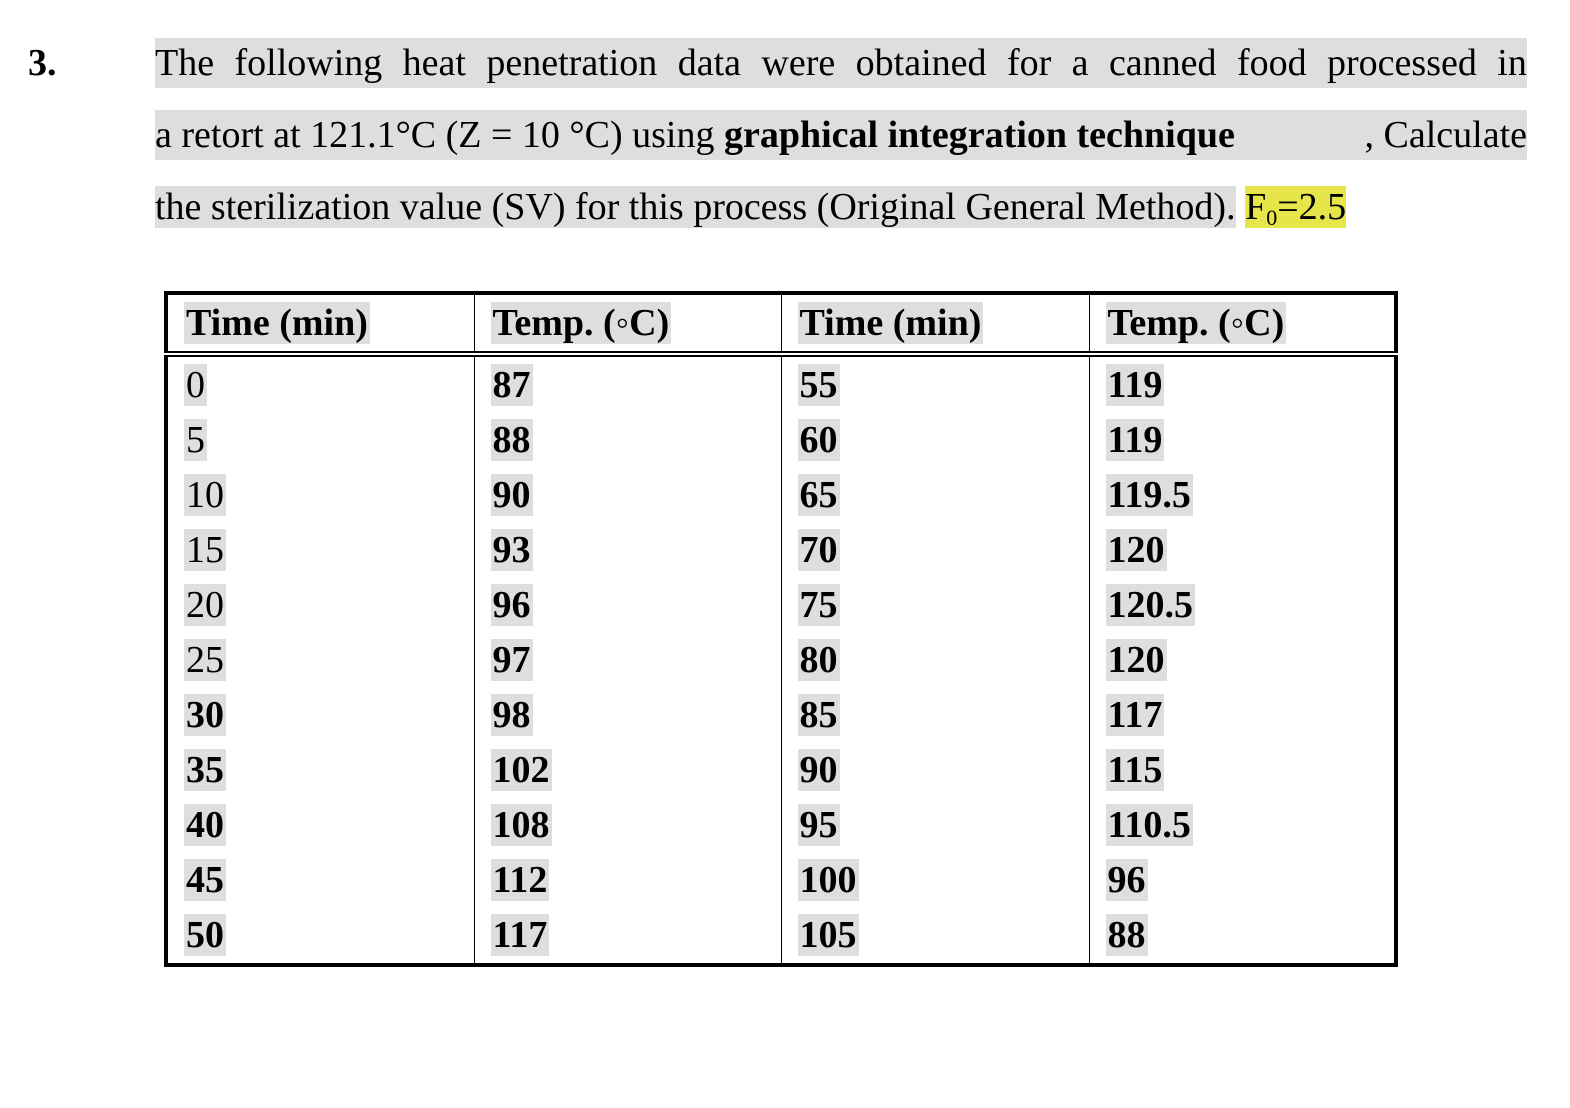  Describe the element at coordinates (320, 325) in the screenshot. I see `header-time-1: Time (min)` at that location.